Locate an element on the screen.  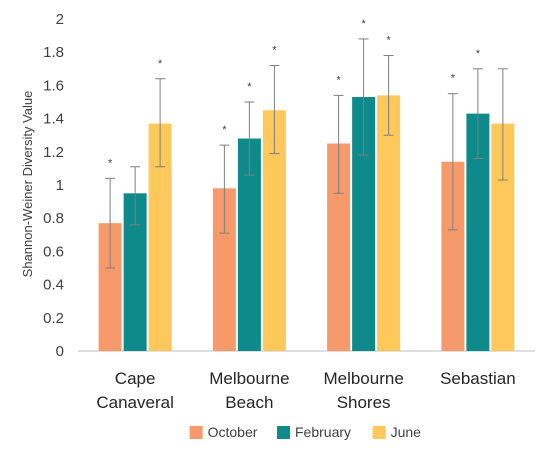
legend: October February June is located at coordinates (305, 432).